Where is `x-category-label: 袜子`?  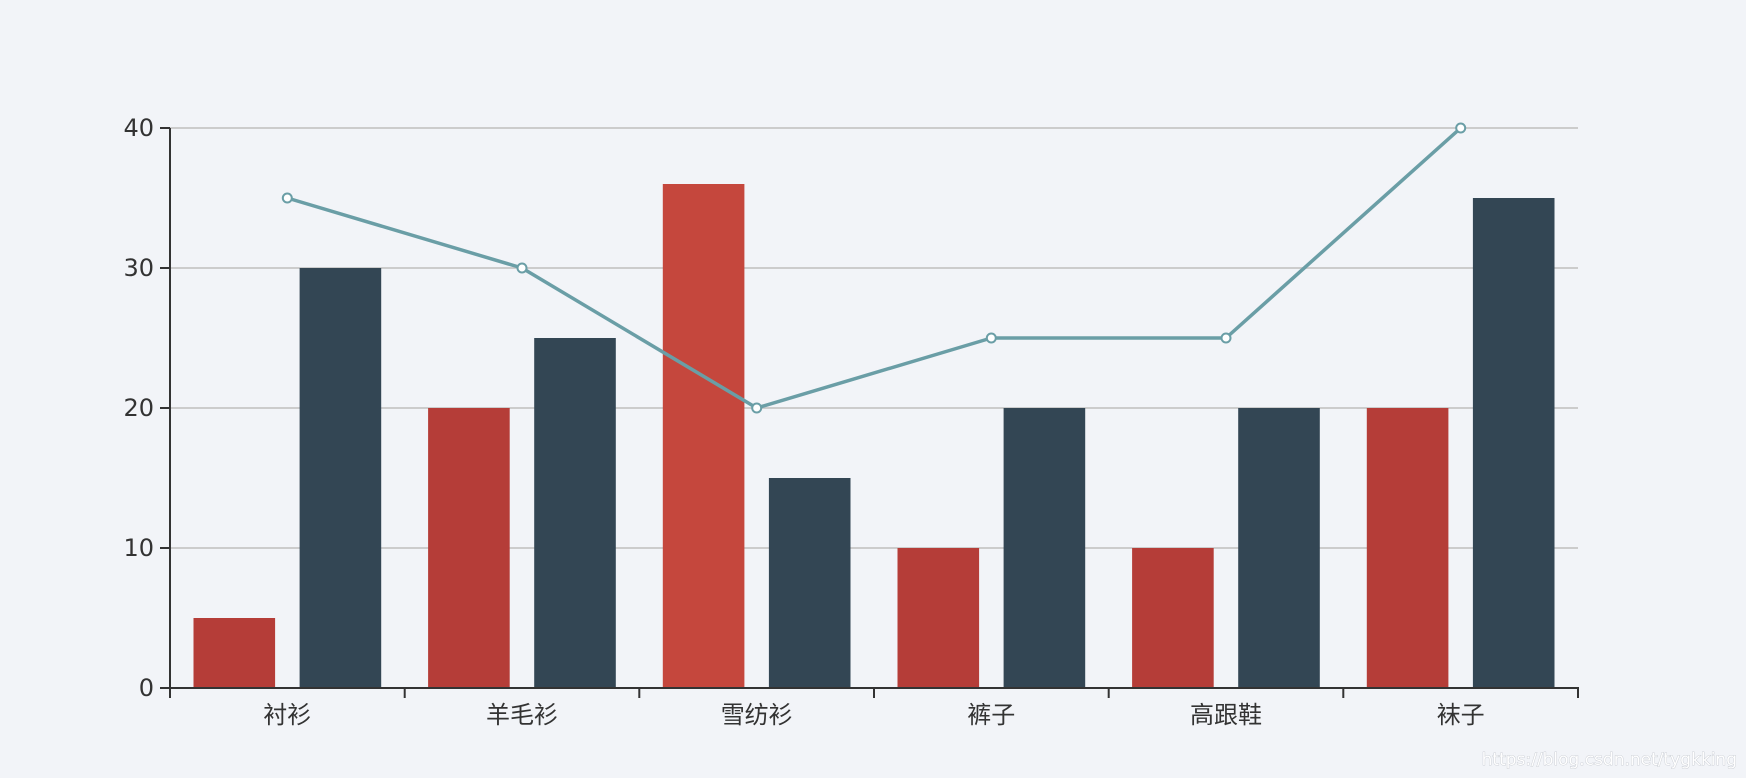 x-category-label: 袜子 is located at coordinates (1461, 715).